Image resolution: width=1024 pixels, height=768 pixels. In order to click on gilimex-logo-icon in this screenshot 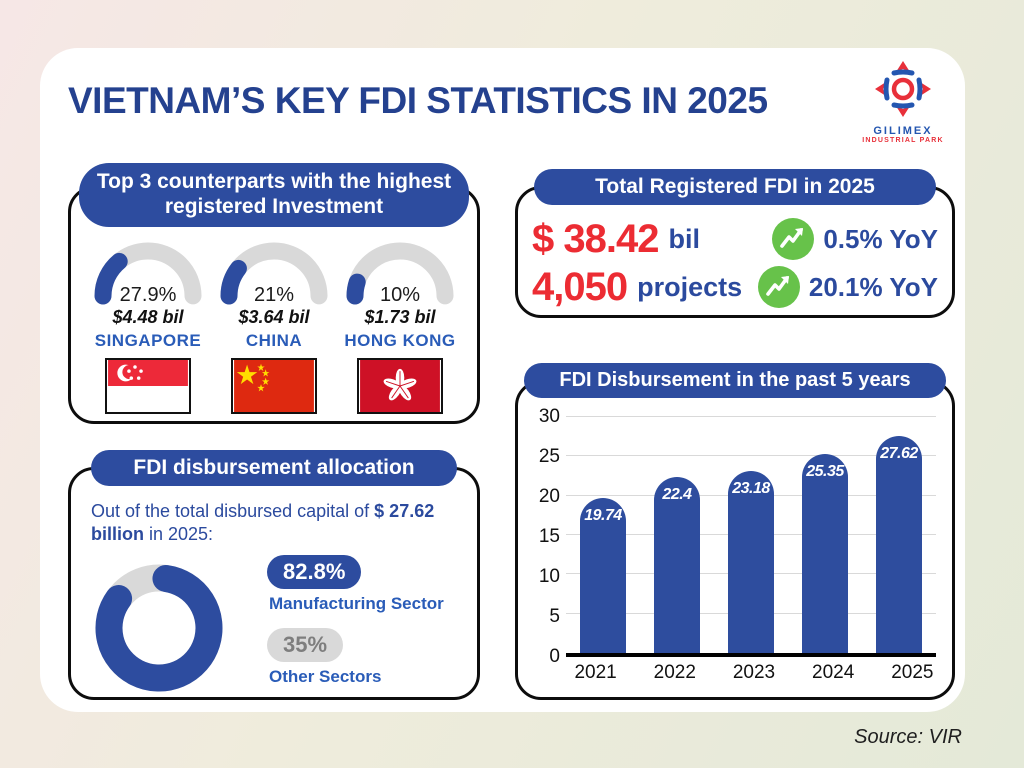, I will do `click(903, 89)`.